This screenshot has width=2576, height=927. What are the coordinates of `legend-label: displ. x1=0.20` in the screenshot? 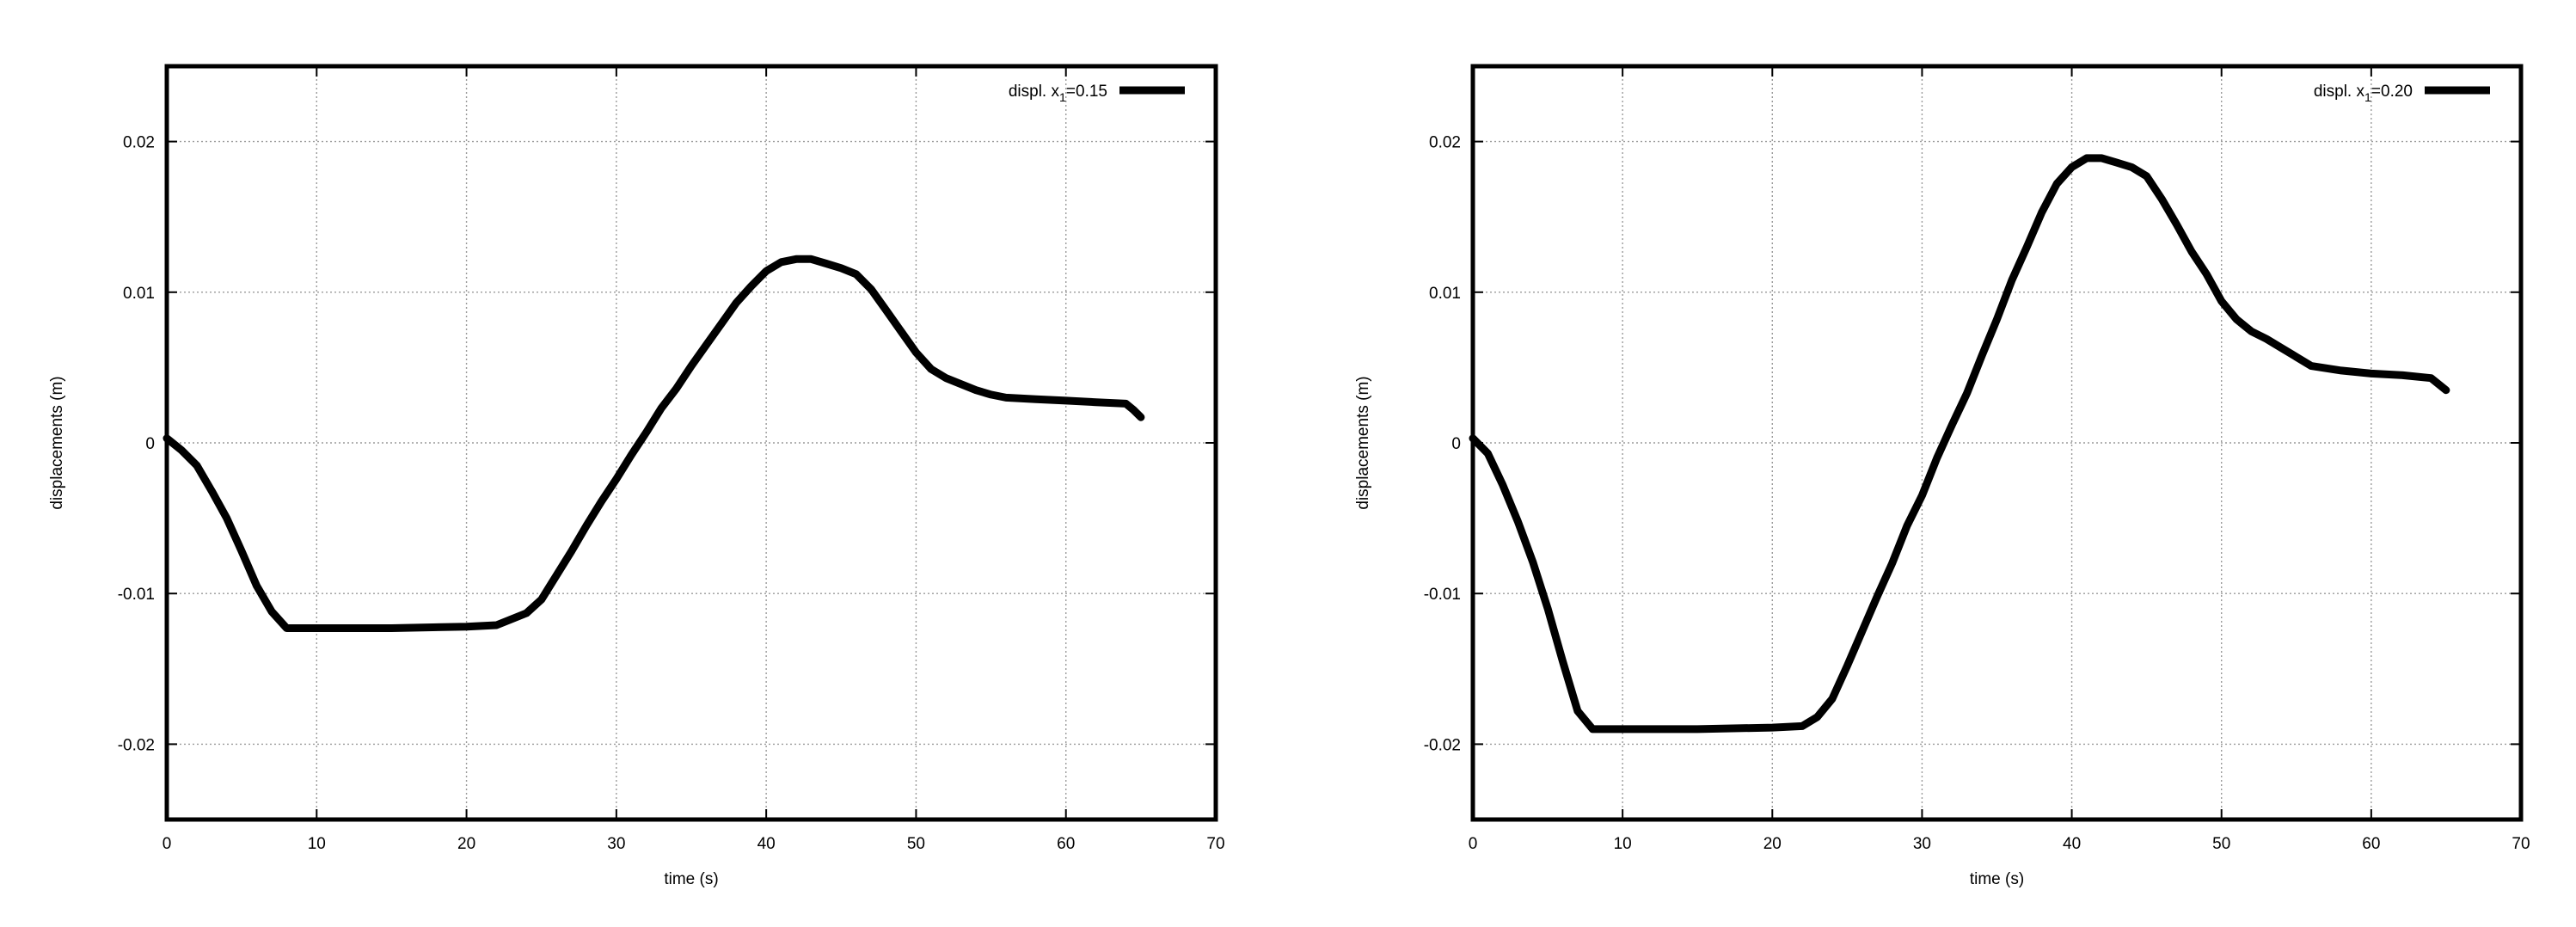 It's located at (2363, 94).